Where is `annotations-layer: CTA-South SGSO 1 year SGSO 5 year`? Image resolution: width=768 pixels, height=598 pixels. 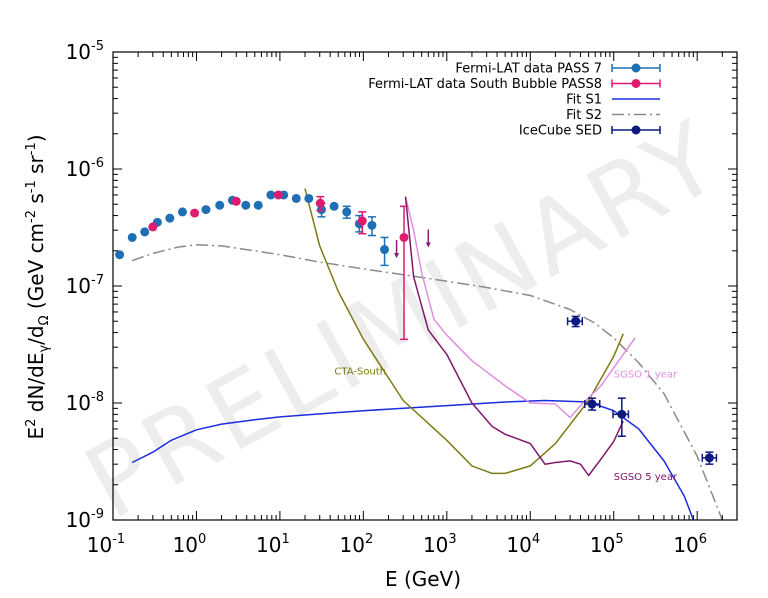
annotations-layer: CTA-South SGSO 1 year SGSO 5 year is located at coordinates (506, 425).